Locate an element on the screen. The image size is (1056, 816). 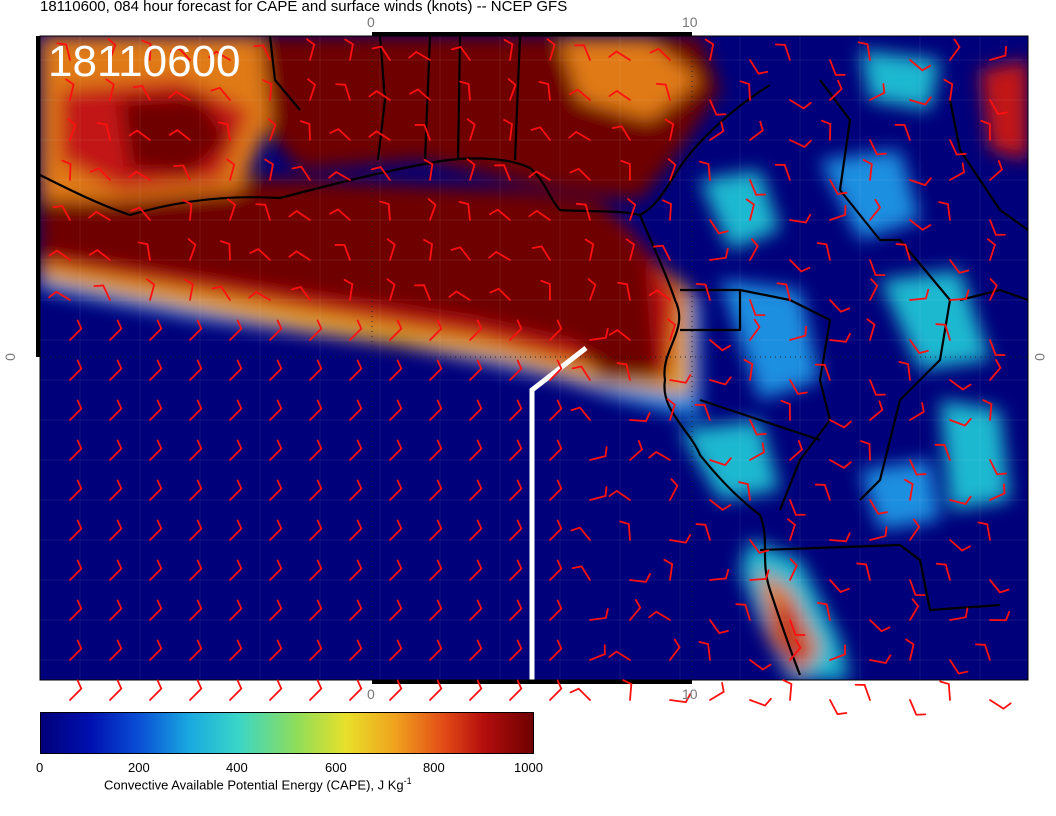
bottom-tick-0: 0 is located at coordinates (371, 694).